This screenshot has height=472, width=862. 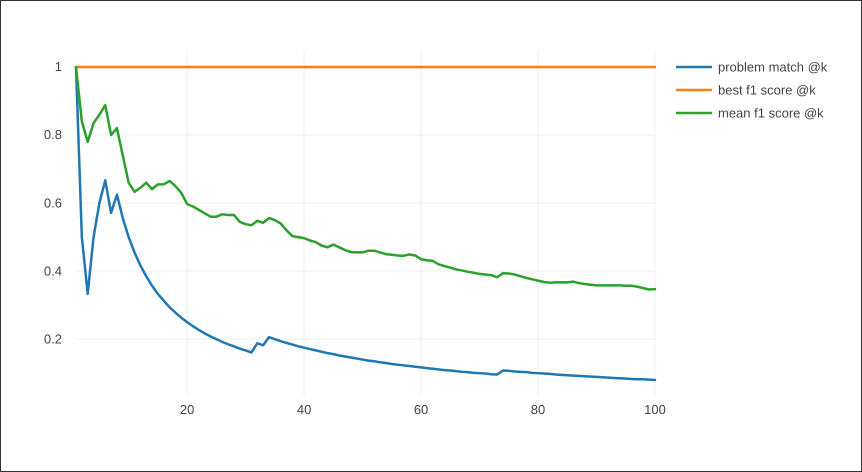 I want to click on y-tick-label: 0.4, so click(x=53, y=270).